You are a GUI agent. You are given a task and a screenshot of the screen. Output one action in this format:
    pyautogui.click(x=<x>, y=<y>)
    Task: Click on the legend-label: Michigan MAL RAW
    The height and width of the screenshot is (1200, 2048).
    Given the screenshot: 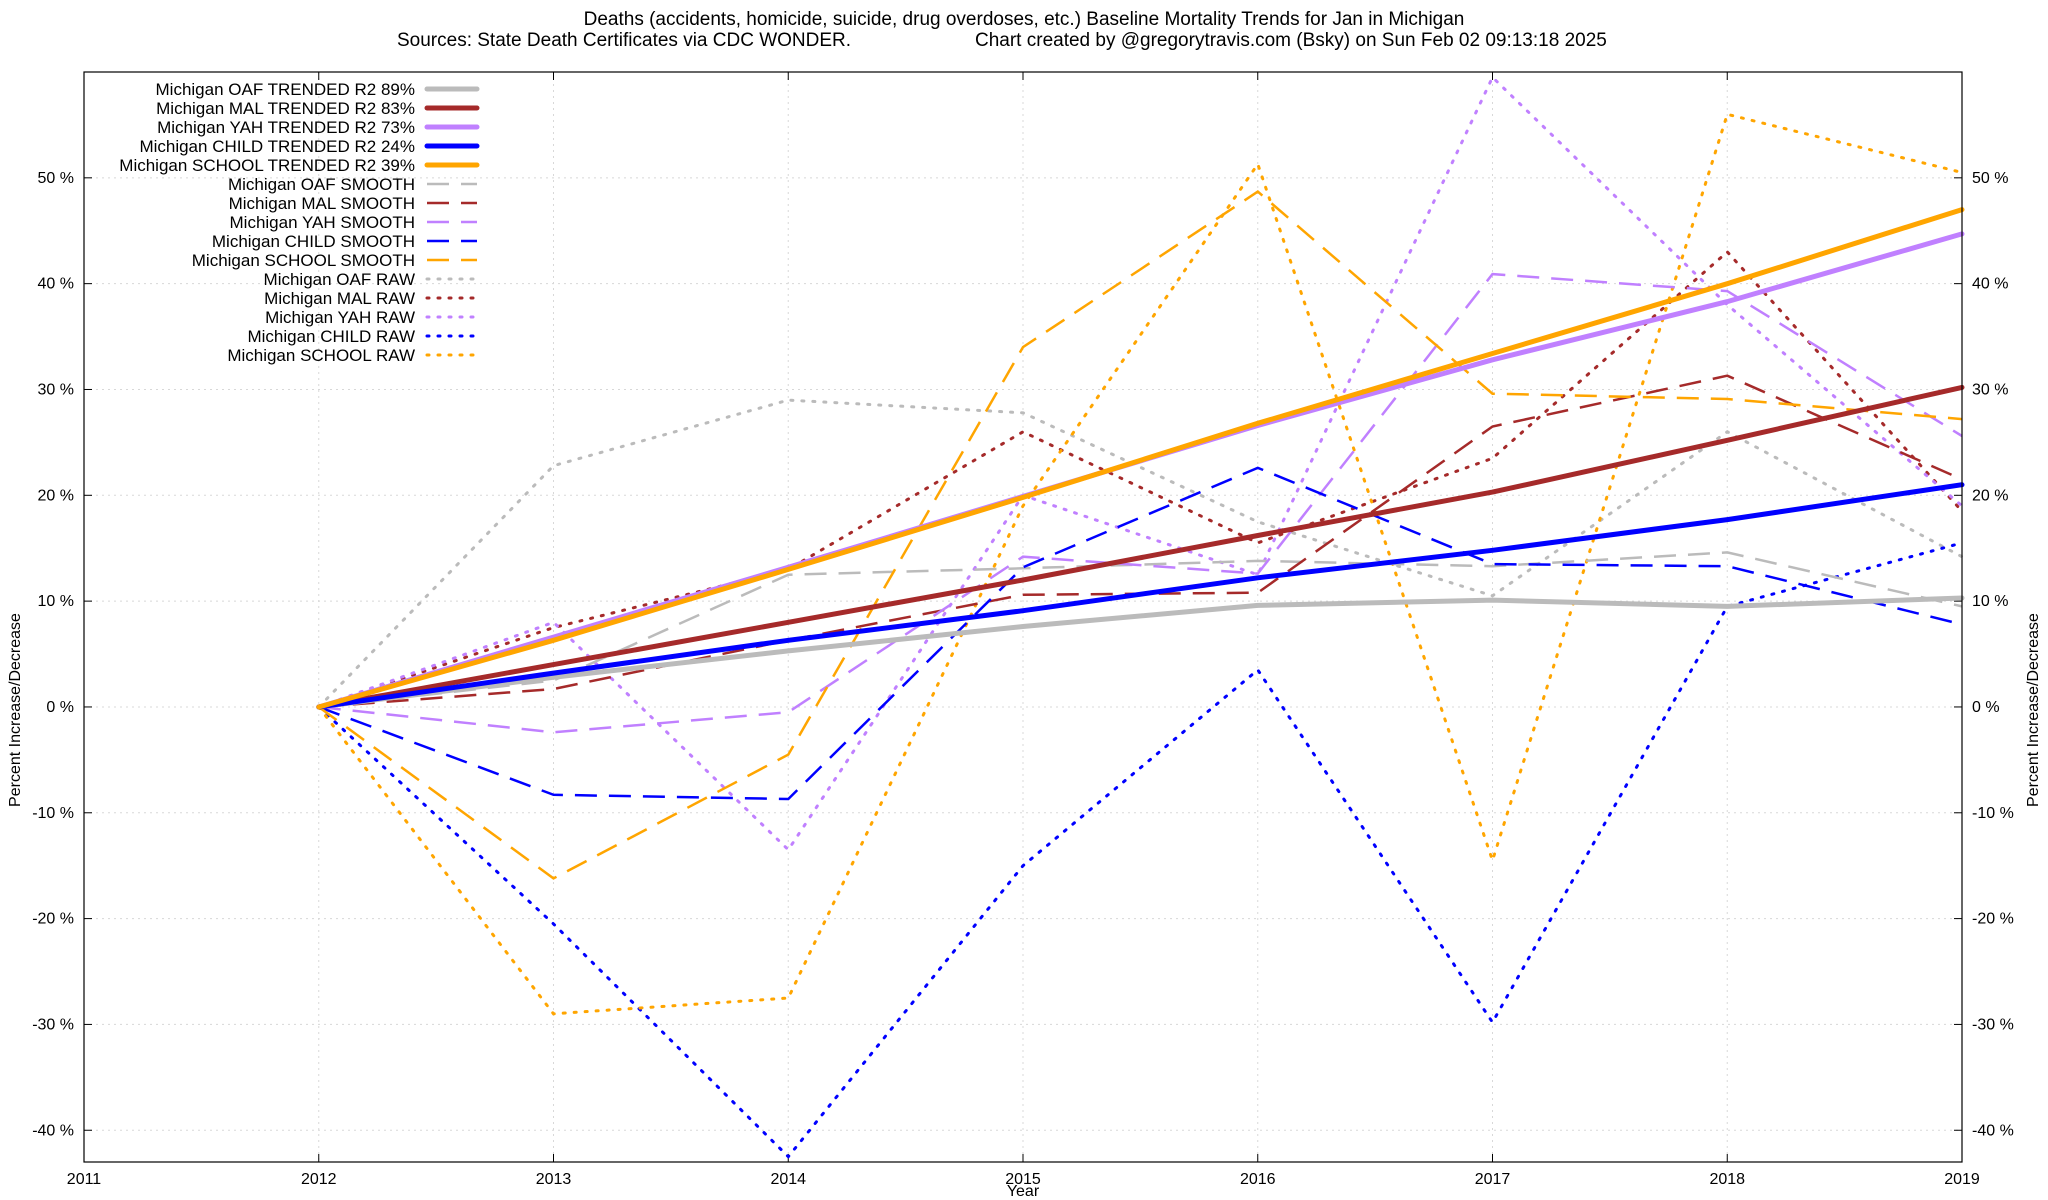 What is the action you would take?
    pyautogui.click(x=339, y=298)
    